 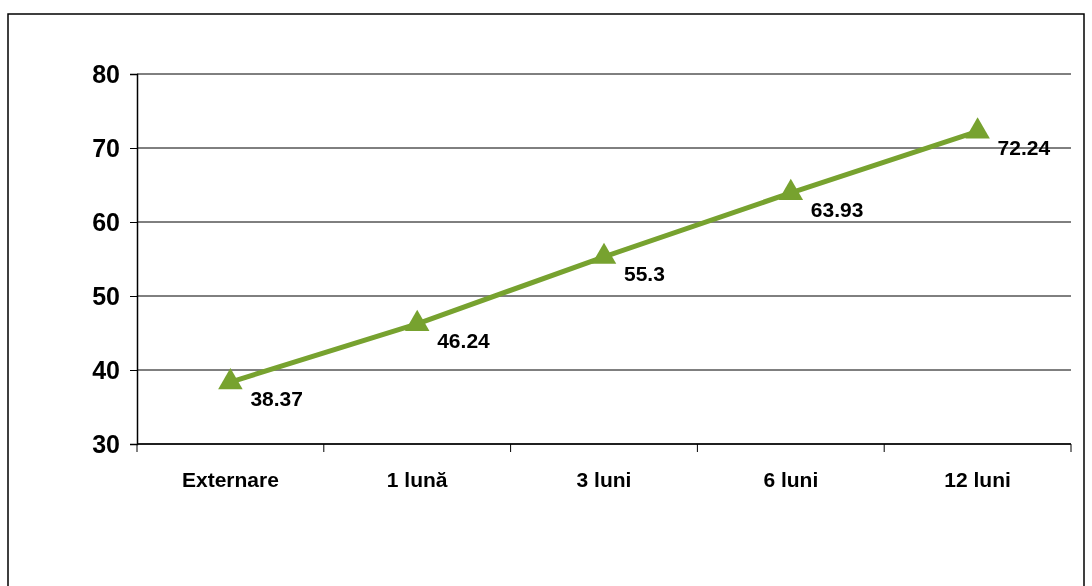 I want to click on data-label: 72.24, so click(x=1024, y=148).